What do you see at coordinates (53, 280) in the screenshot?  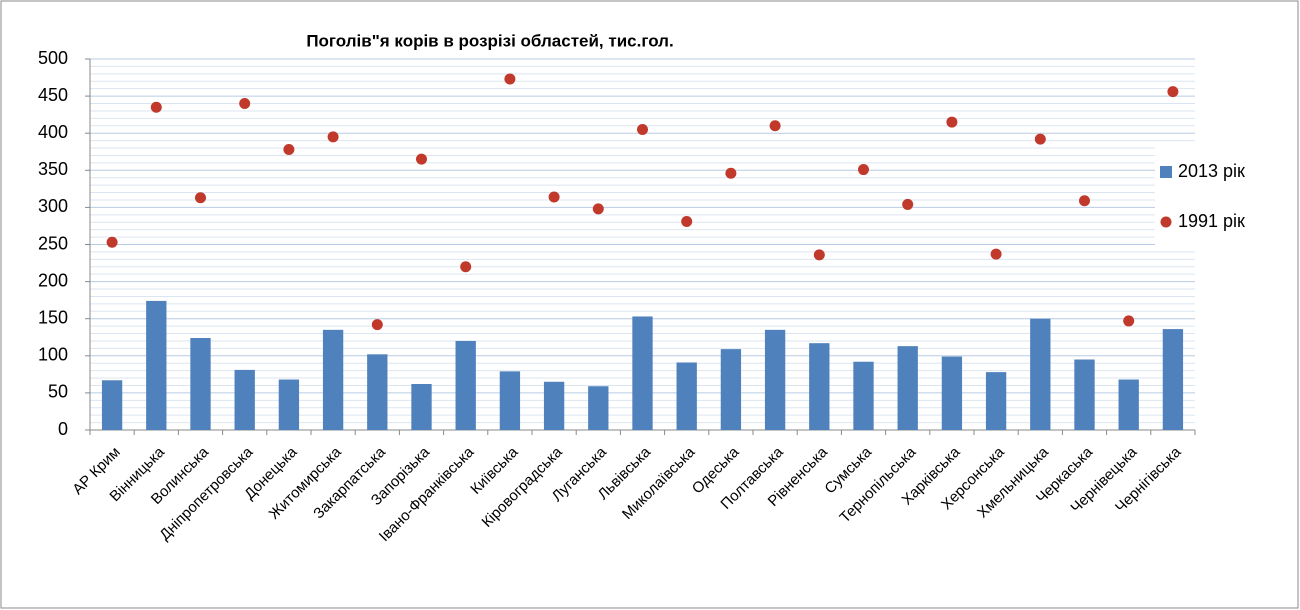 I see `y-tick-label: 200` at bounding box center [53, 280].